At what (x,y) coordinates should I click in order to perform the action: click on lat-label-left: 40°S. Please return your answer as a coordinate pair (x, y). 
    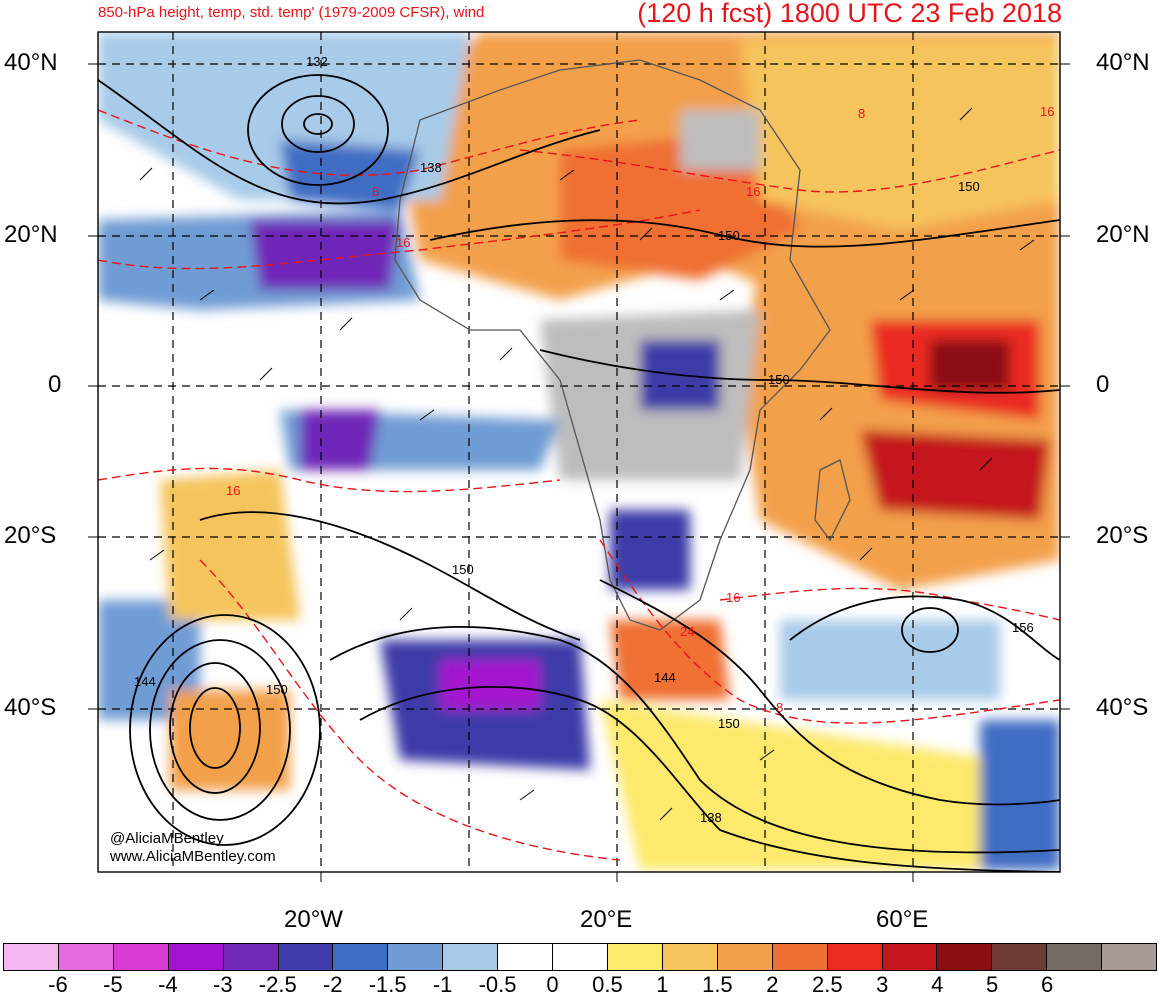
    Looking at the image, I should click on (30, 707).